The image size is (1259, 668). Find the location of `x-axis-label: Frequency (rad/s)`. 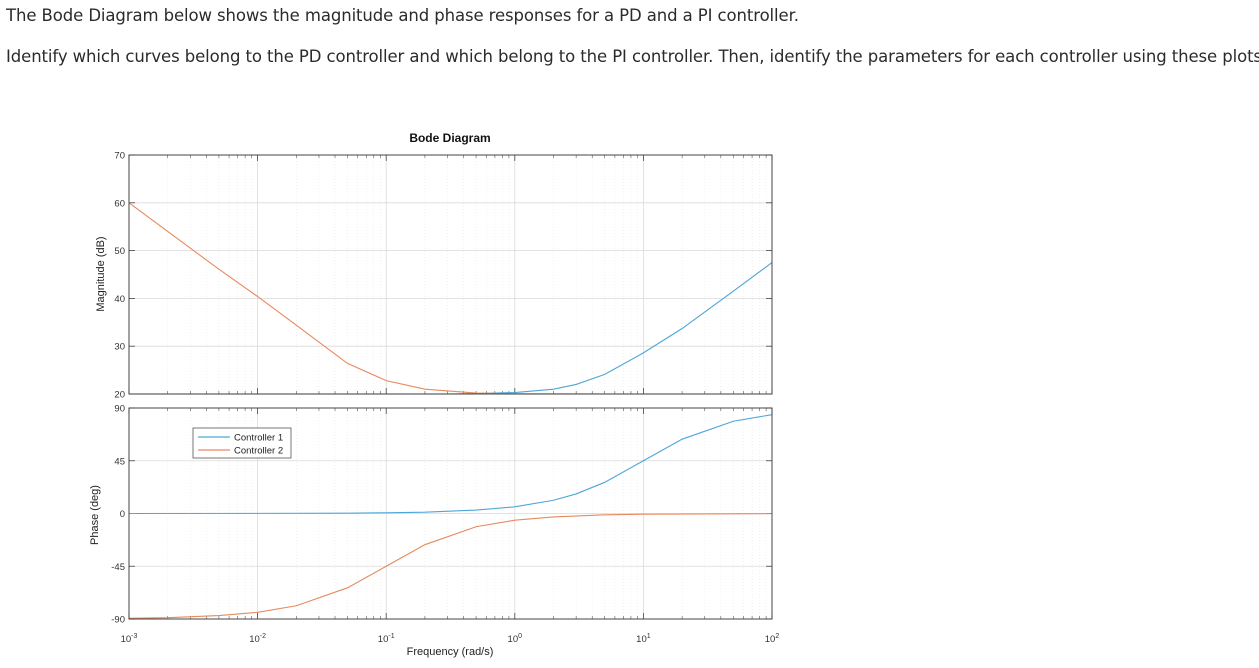

x-axis-label: Frequency (rad/s) is located at coordinates (450, 652).